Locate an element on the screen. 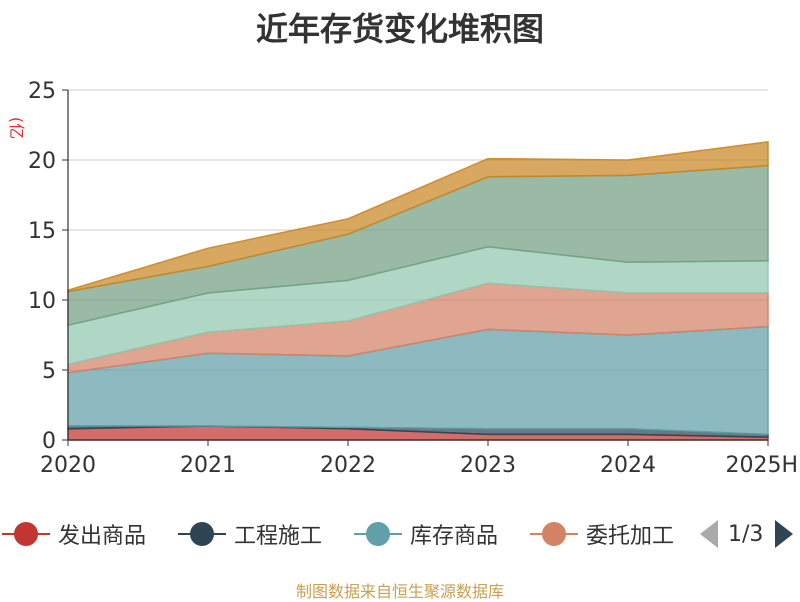 This screenshot has height=602, width=800. legend-item: 工程施工 is located at coordinates (250, 534).